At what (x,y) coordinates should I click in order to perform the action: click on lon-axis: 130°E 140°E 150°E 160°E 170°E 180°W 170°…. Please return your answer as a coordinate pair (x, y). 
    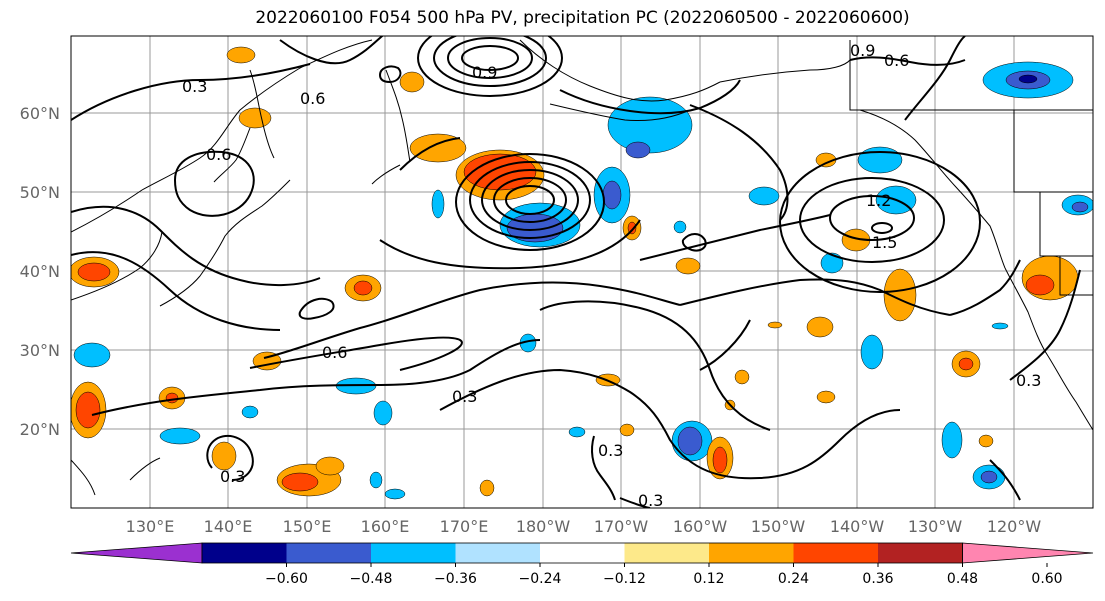
    Looking at the image, I should click on (584, 526).